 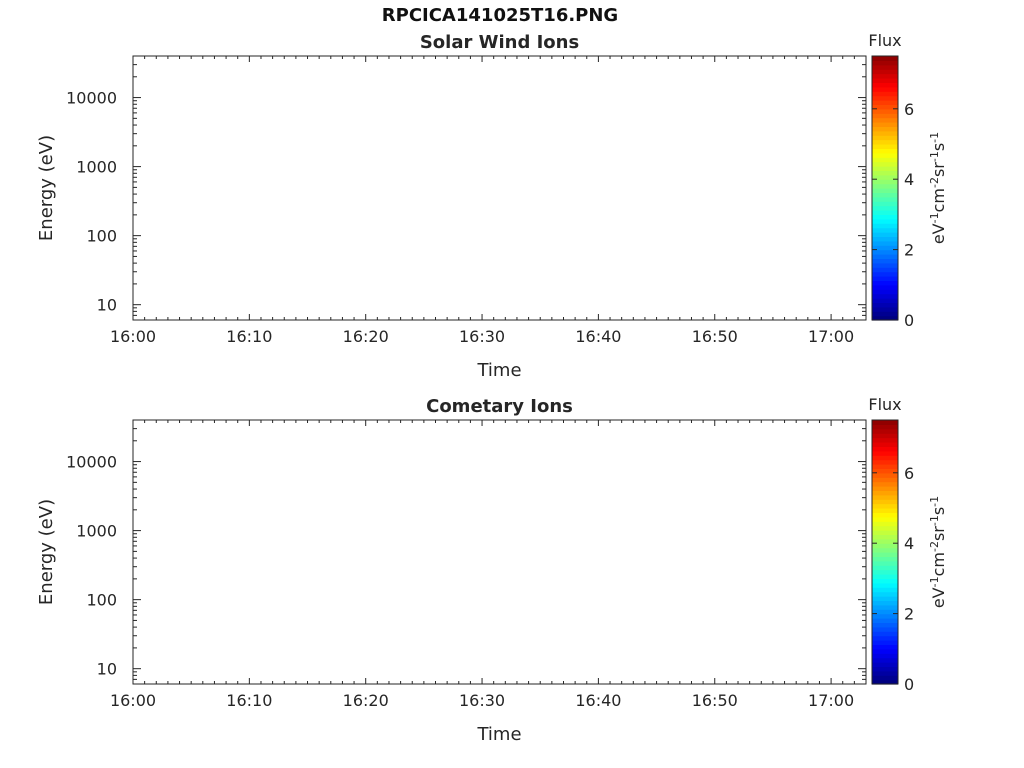 What do you see at coordinates (715, 700) in the screenshot?
I see `x-tick-label: 16:50` at bounding box center [715, 700].